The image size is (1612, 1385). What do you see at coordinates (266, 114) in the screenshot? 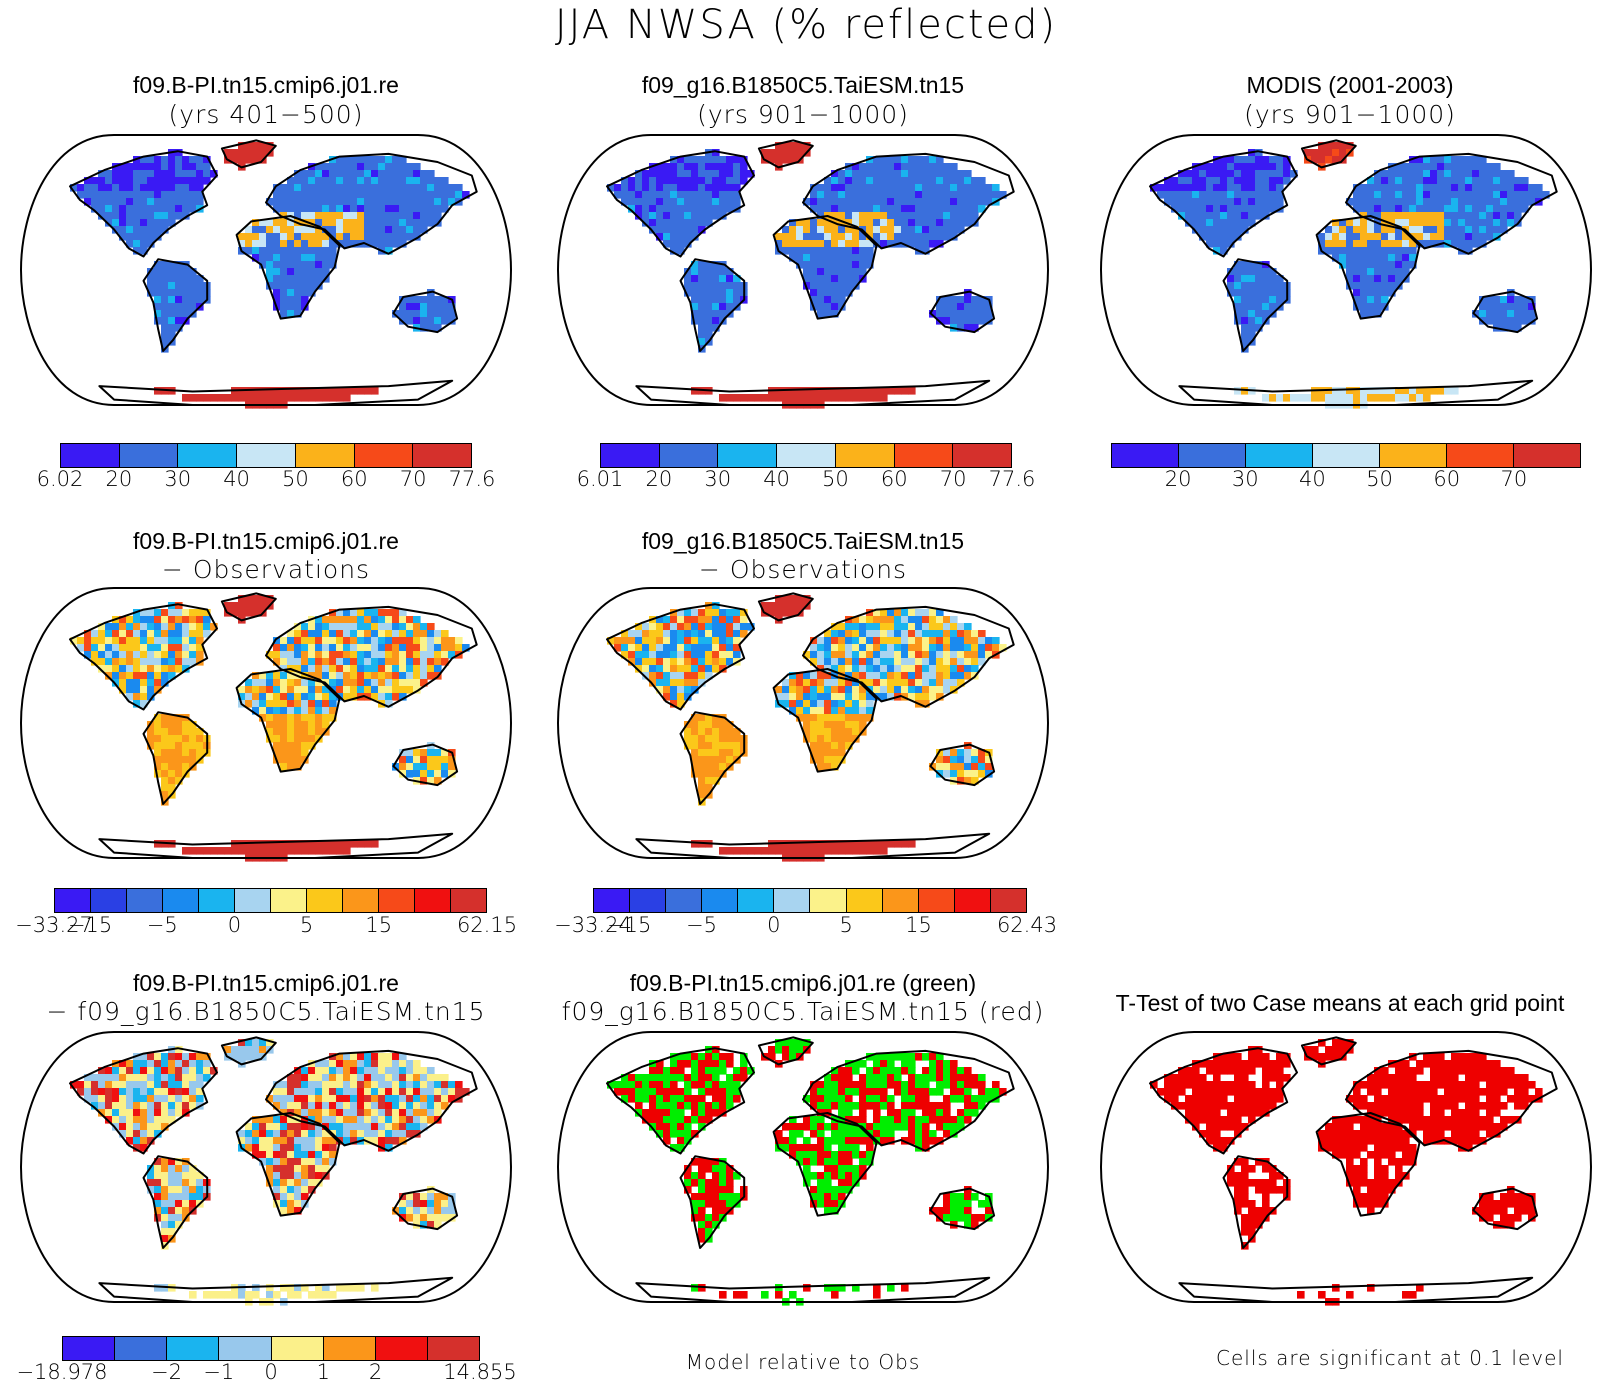
I see `panel-subtitle-case1: (yrs 401−500)` at bounding box center [266, 114].